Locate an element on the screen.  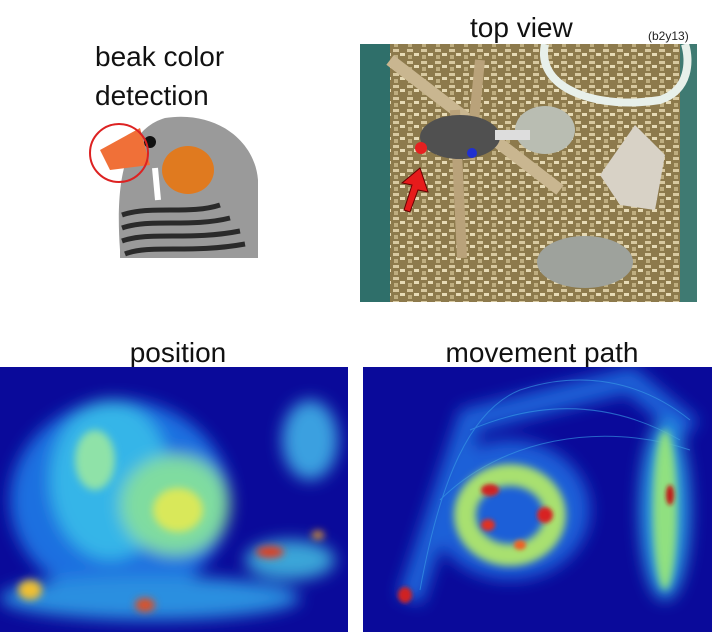
beak-highlight-circle is located at coordinates (119, 153).